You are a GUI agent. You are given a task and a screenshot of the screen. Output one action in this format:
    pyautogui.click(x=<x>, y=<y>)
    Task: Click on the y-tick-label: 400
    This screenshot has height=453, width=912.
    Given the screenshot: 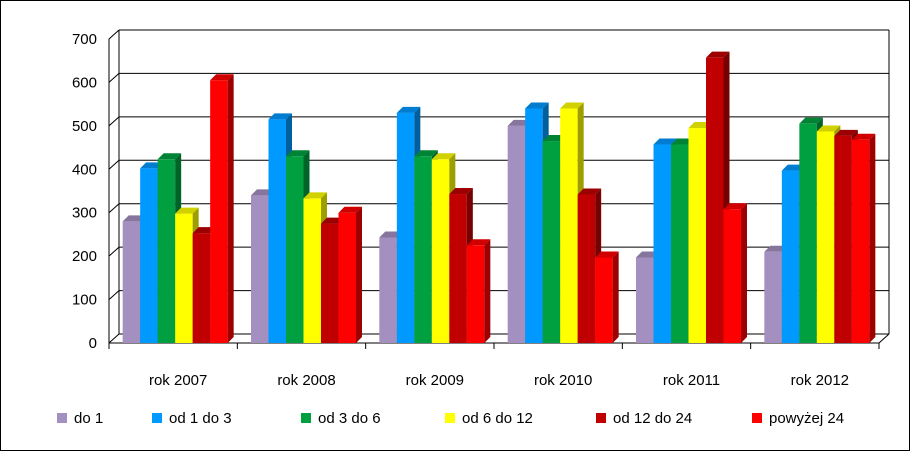 What is the action you would take?
    pyautogui.click(x=84, y=169)
    